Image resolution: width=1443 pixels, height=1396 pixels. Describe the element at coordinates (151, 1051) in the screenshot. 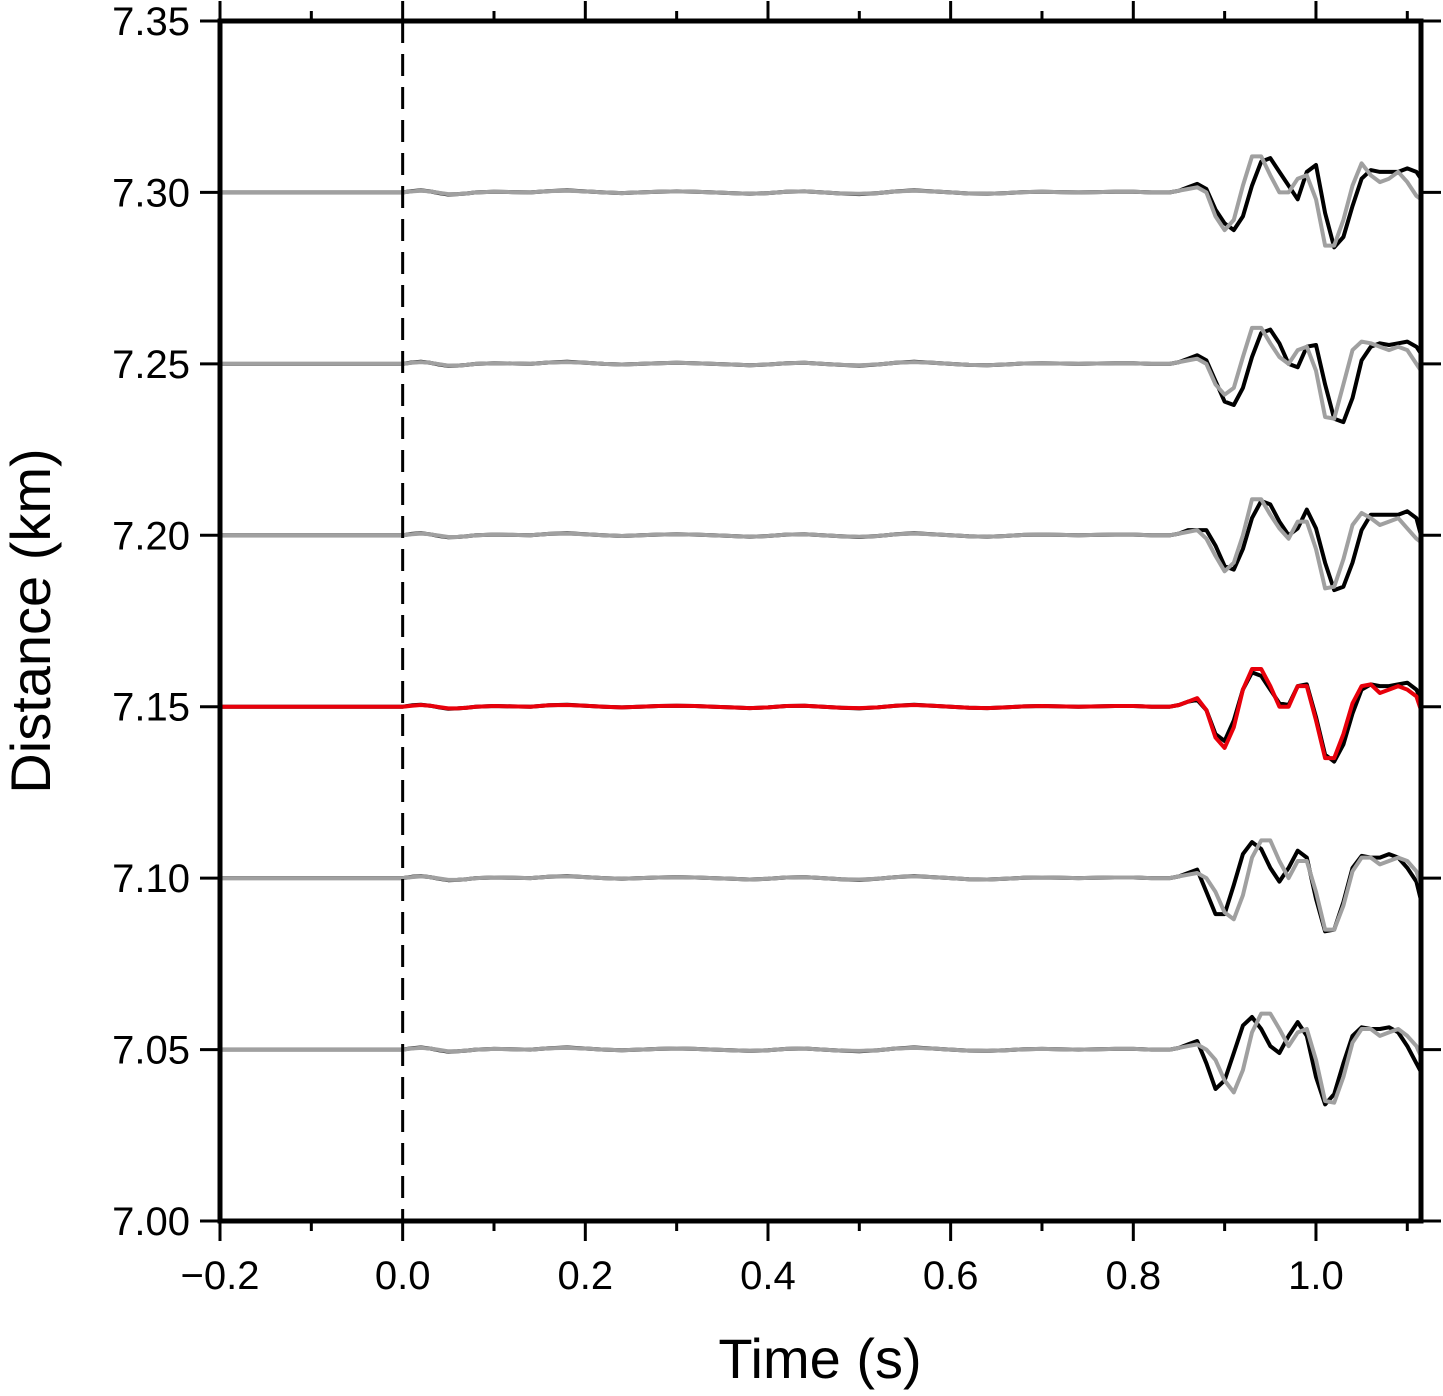

I see `y-tick-label: 7.05` at that location.